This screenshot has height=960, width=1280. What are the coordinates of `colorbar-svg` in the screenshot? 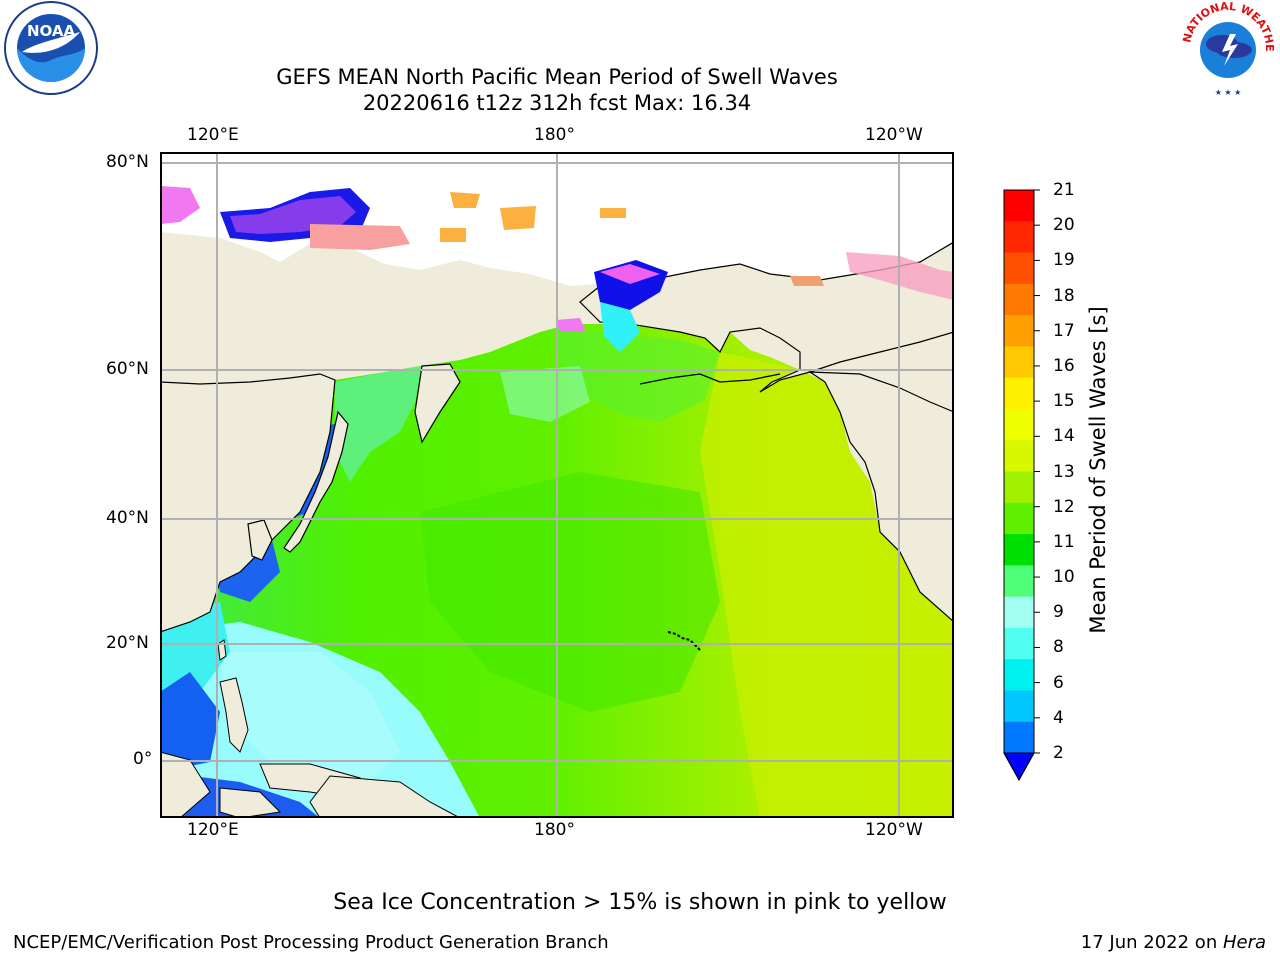 It's located at (1021, 485).